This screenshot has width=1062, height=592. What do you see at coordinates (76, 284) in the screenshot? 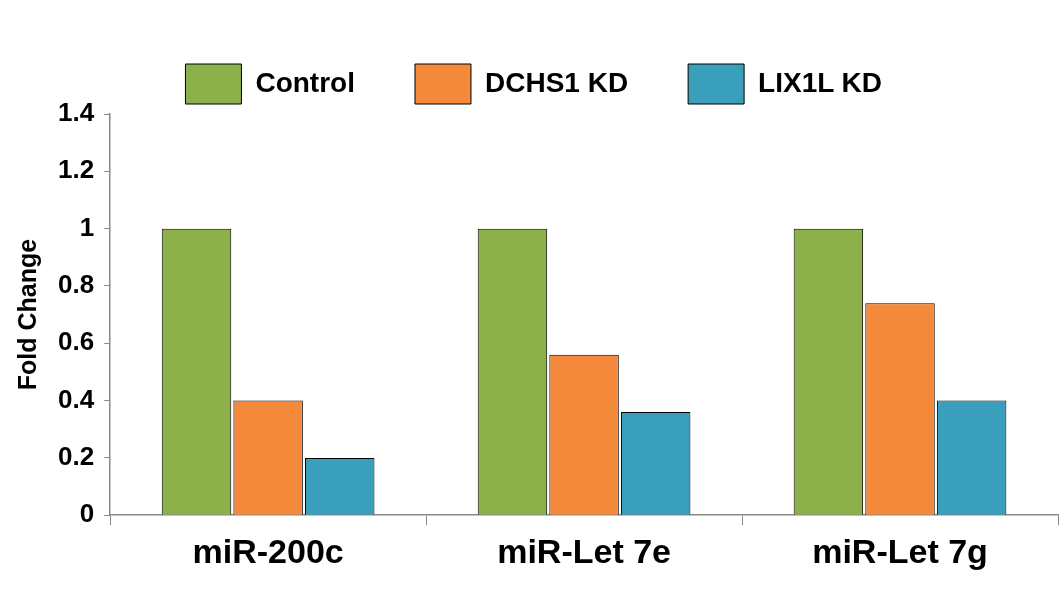
I see `y-tick-label: 0.8` at bounding box center [76, 284].